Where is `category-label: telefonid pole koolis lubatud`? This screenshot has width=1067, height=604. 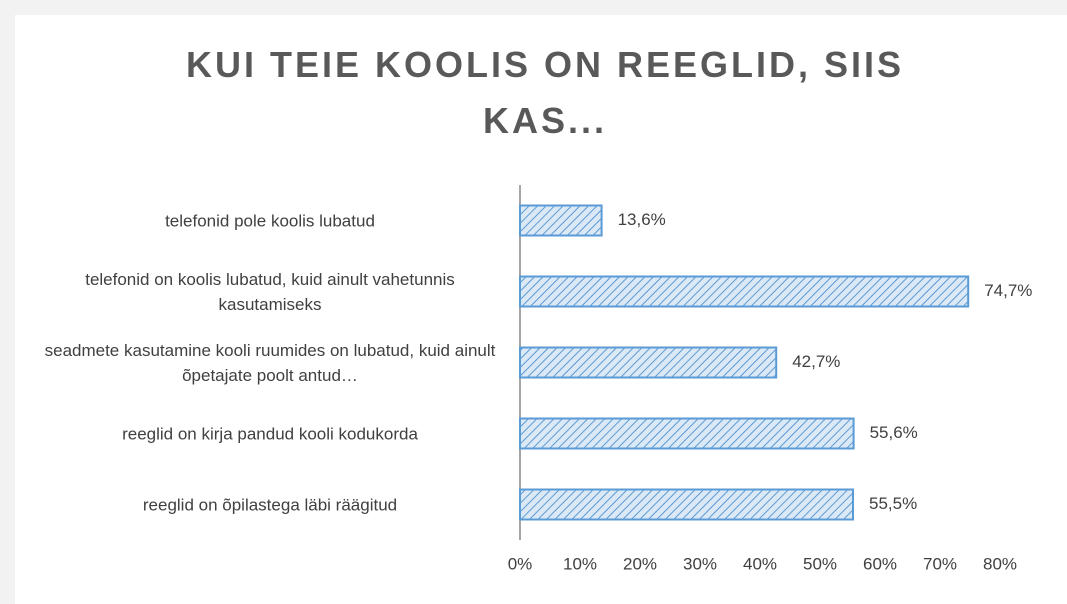 category-label: telefonid pole koolis lubatud is located at coordinates (270, 220).